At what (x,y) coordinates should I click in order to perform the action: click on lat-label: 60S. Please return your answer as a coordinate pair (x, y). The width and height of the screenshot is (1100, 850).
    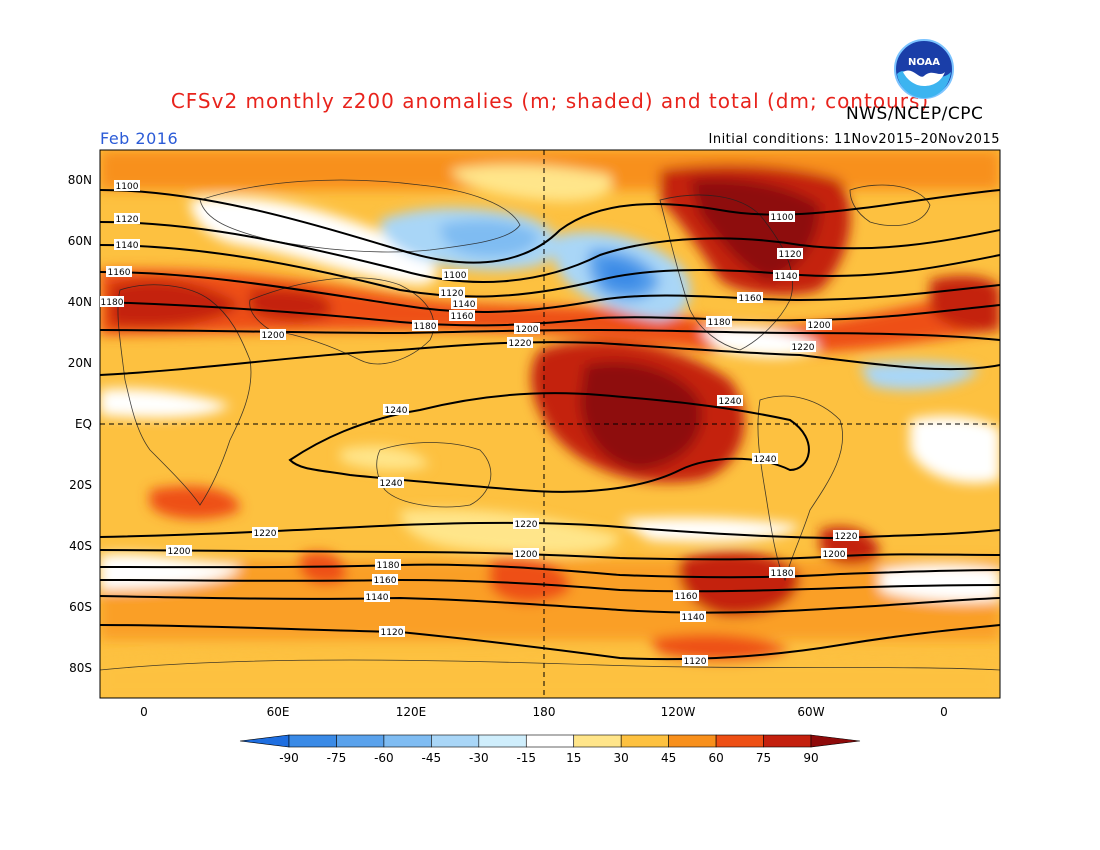
    Looking at the image, I should click on (80, 607).